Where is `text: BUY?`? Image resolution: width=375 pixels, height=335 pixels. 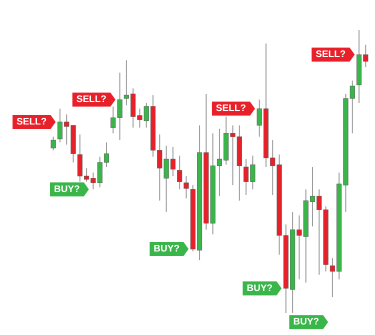
text: BUY? is located at coordinates (306, 322).